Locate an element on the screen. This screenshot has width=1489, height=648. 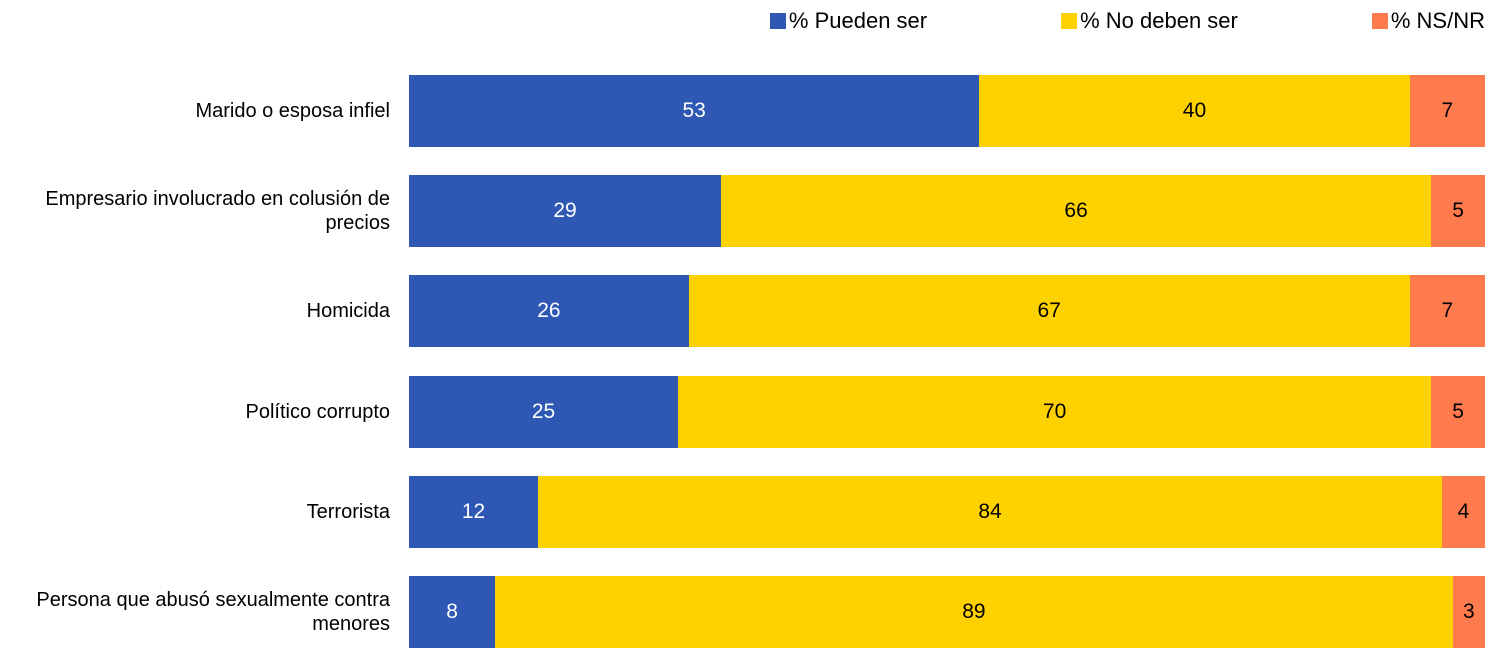
bar-segment: 67 is located at coordinates (1049, 311).